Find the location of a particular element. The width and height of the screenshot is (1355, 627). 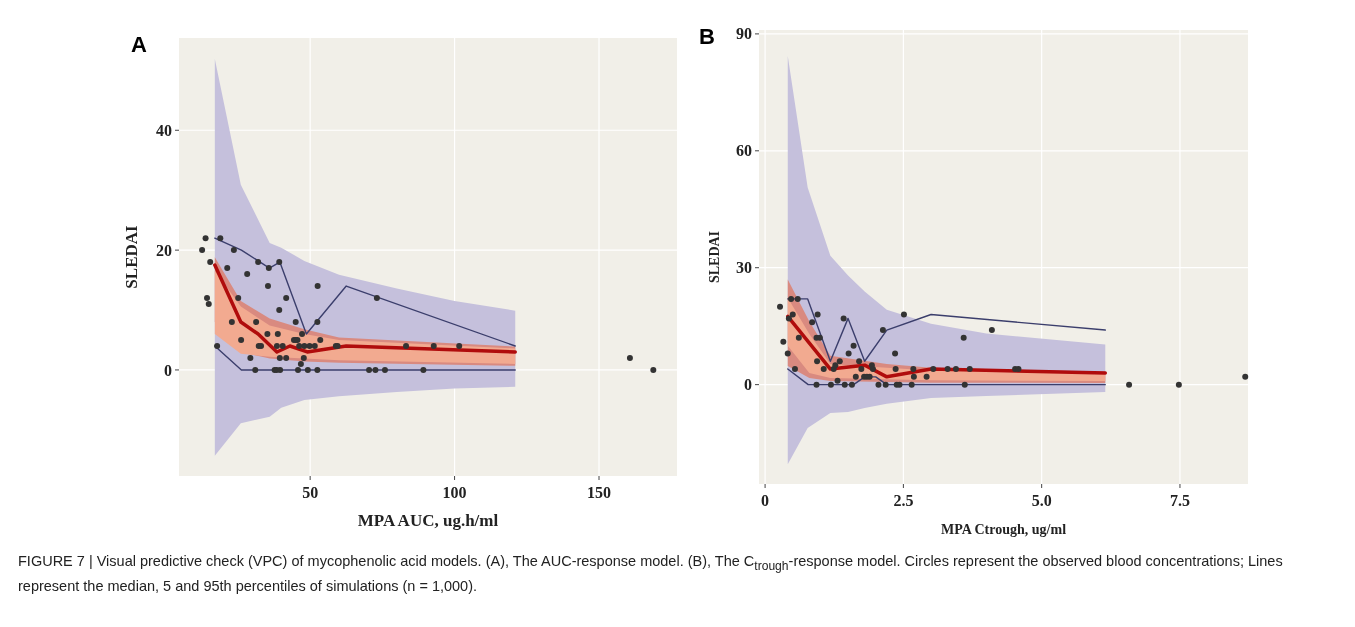

x-tick-label: 50 is located at coordinates (310, 492).